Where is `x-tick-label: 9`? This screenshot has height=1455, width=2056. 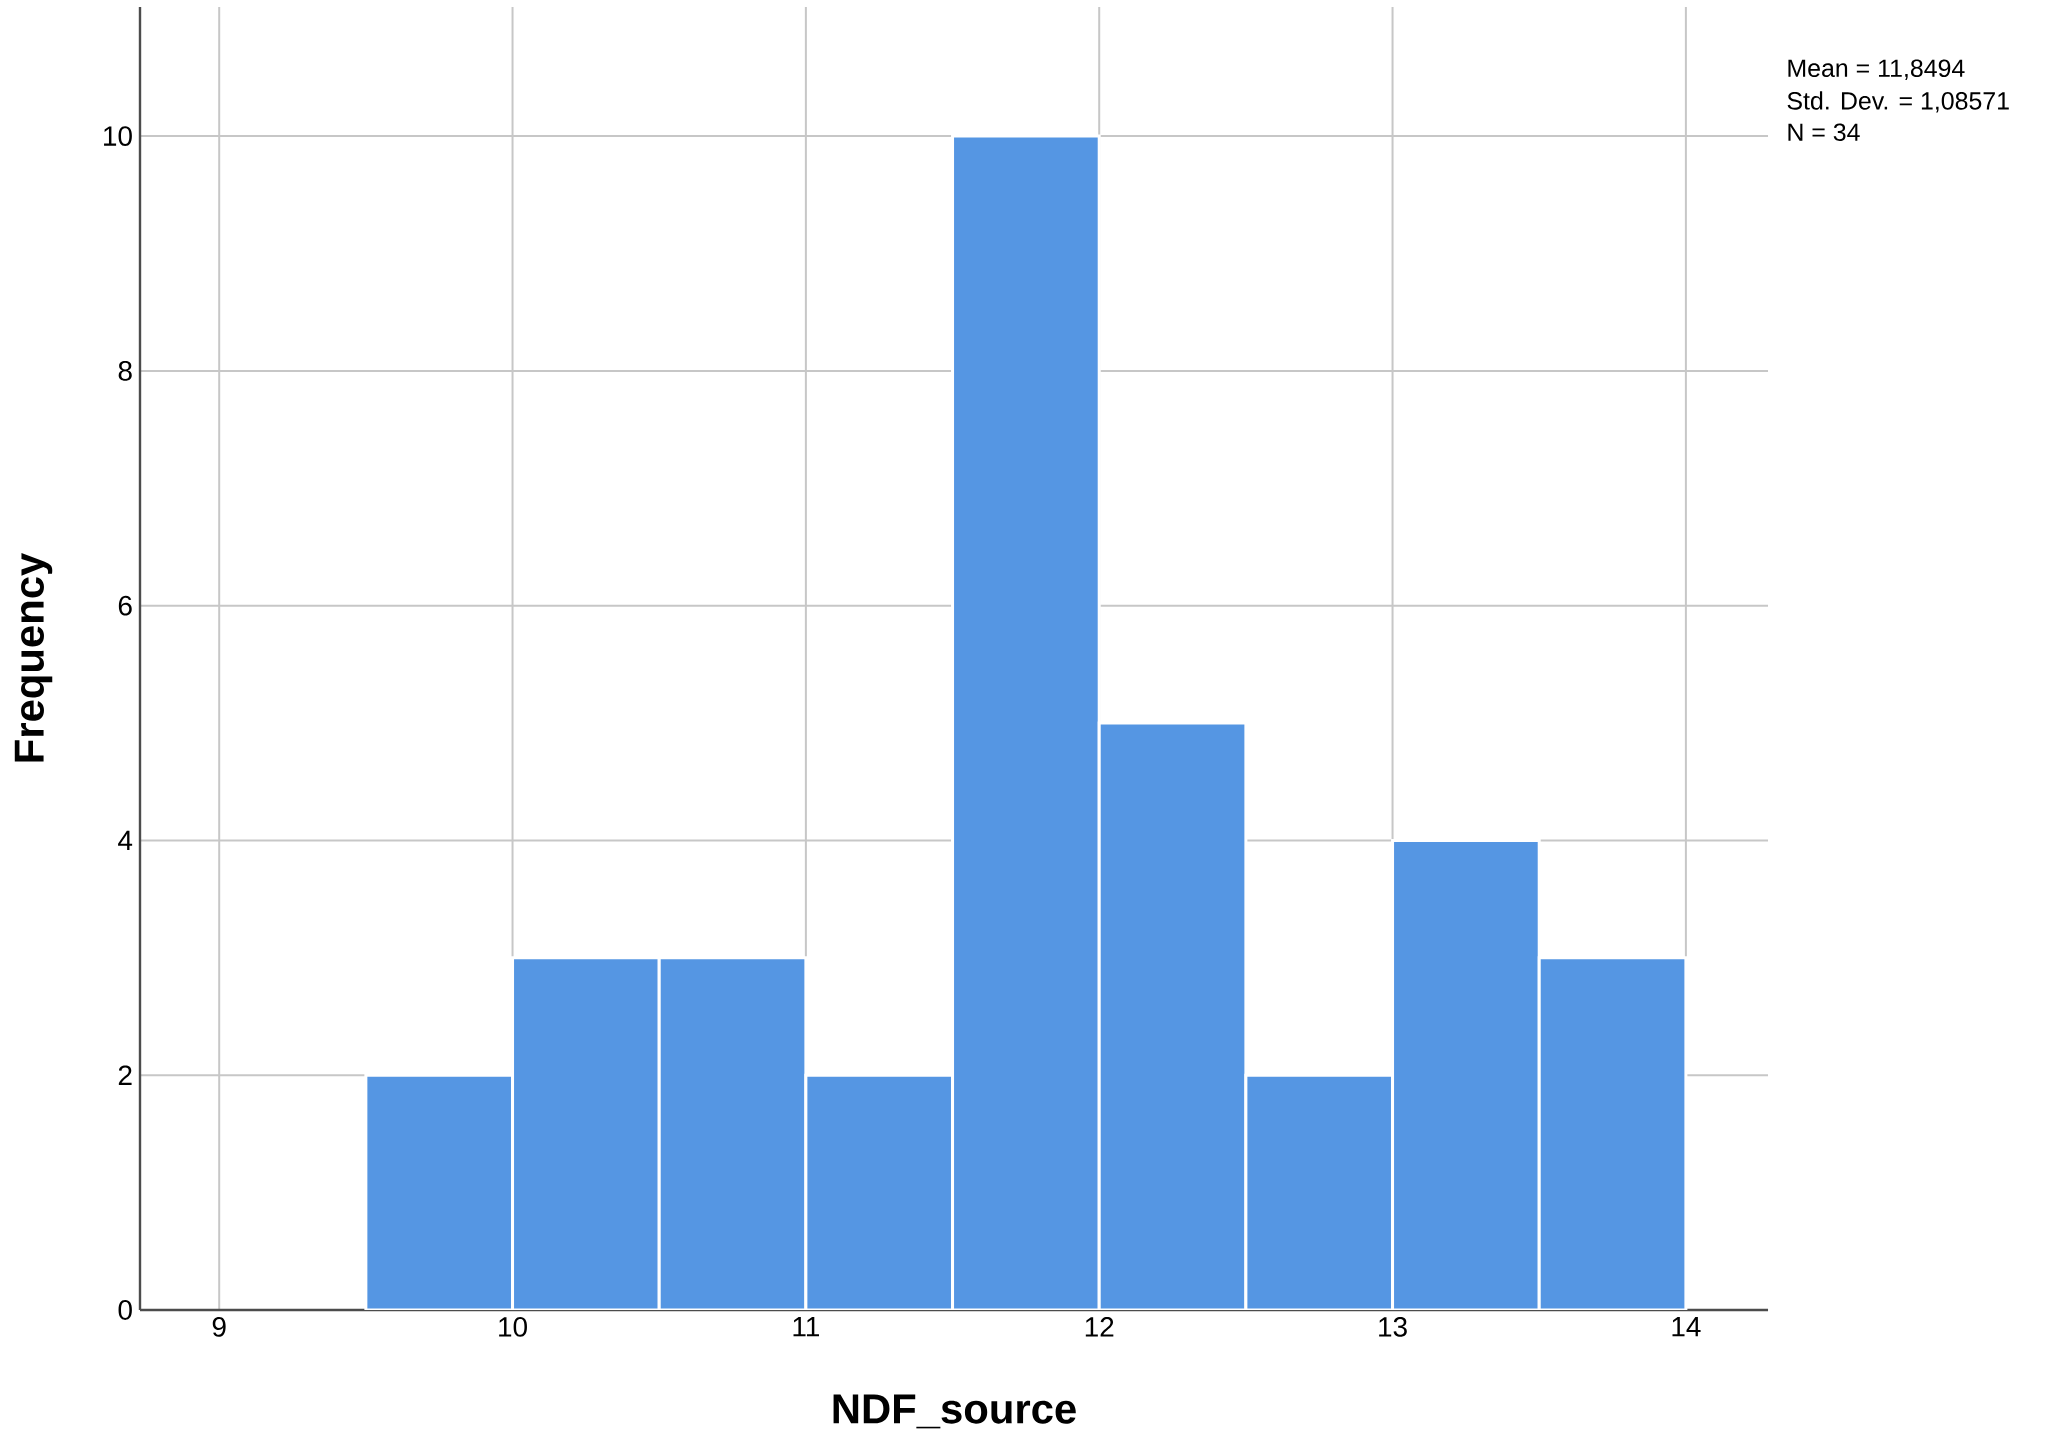 x-tick-label: 9 is located at coordinates (219, 1327).